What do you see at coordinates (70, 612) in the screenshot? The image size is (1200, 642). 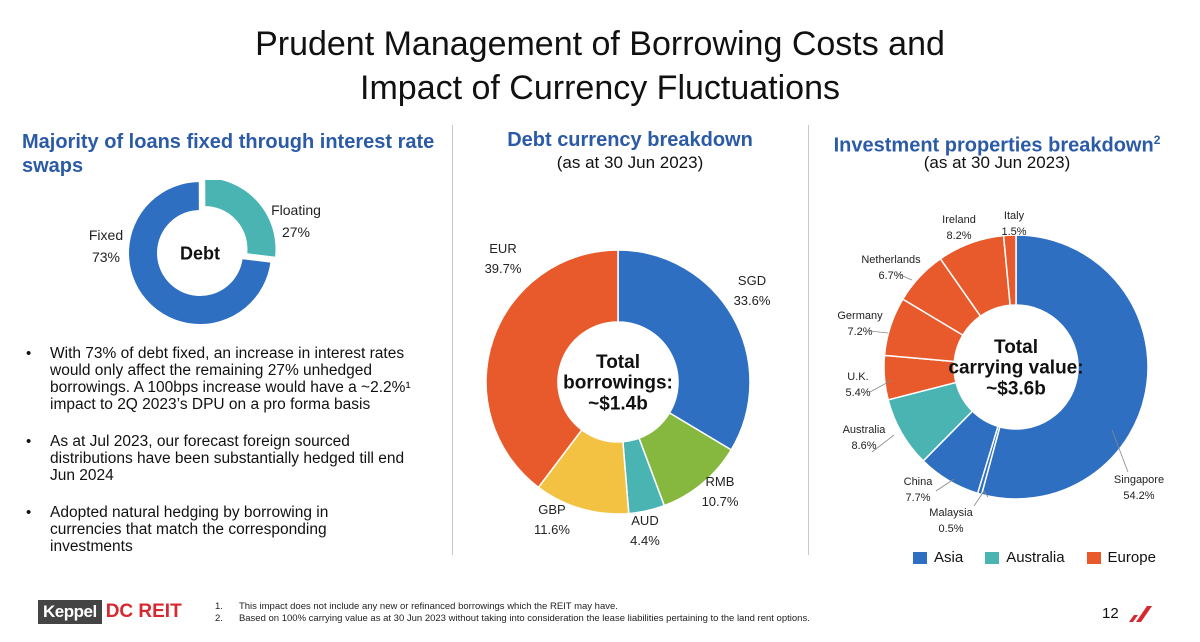 I see `logo-keppel: Keppel` at bounding box center [70, 612].